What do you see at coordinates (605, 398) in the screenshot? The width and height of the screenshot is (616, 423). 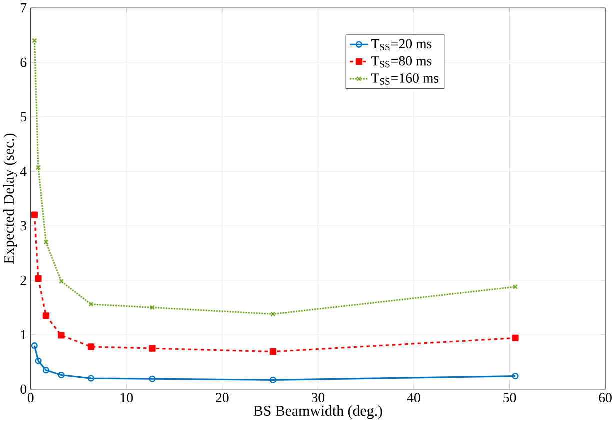 I see `x-tick-label: 60` at bounding box center [605, 398].